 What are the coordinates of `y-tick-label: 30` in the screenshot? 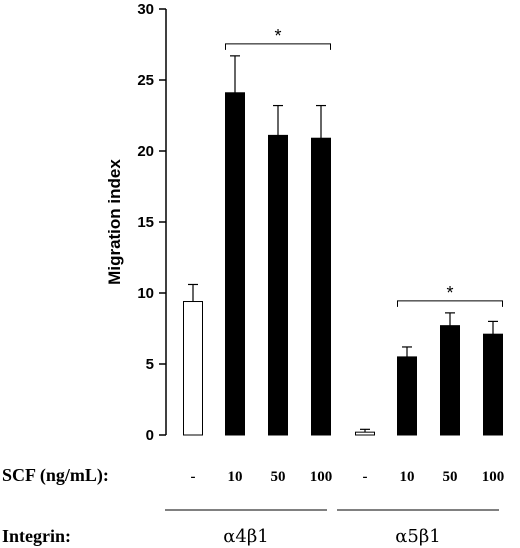 It's located at (145, 9).